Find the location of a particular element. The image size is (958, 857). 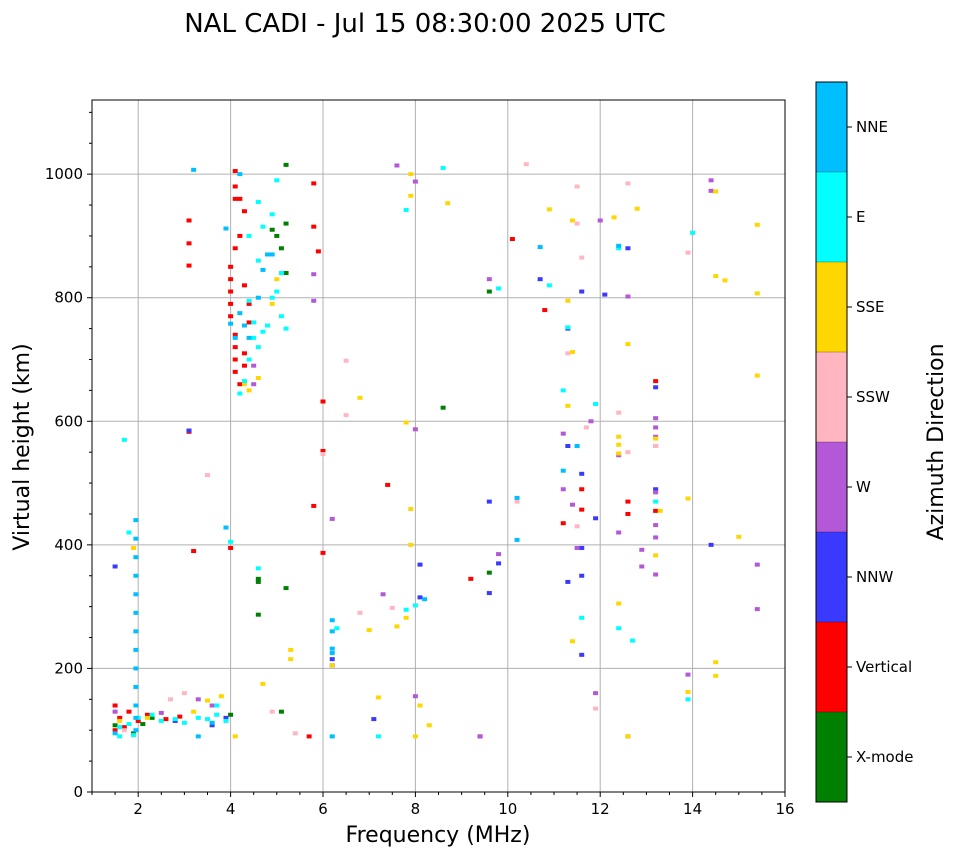

y-tick-label: 200 is located at coordinates (68, 668).